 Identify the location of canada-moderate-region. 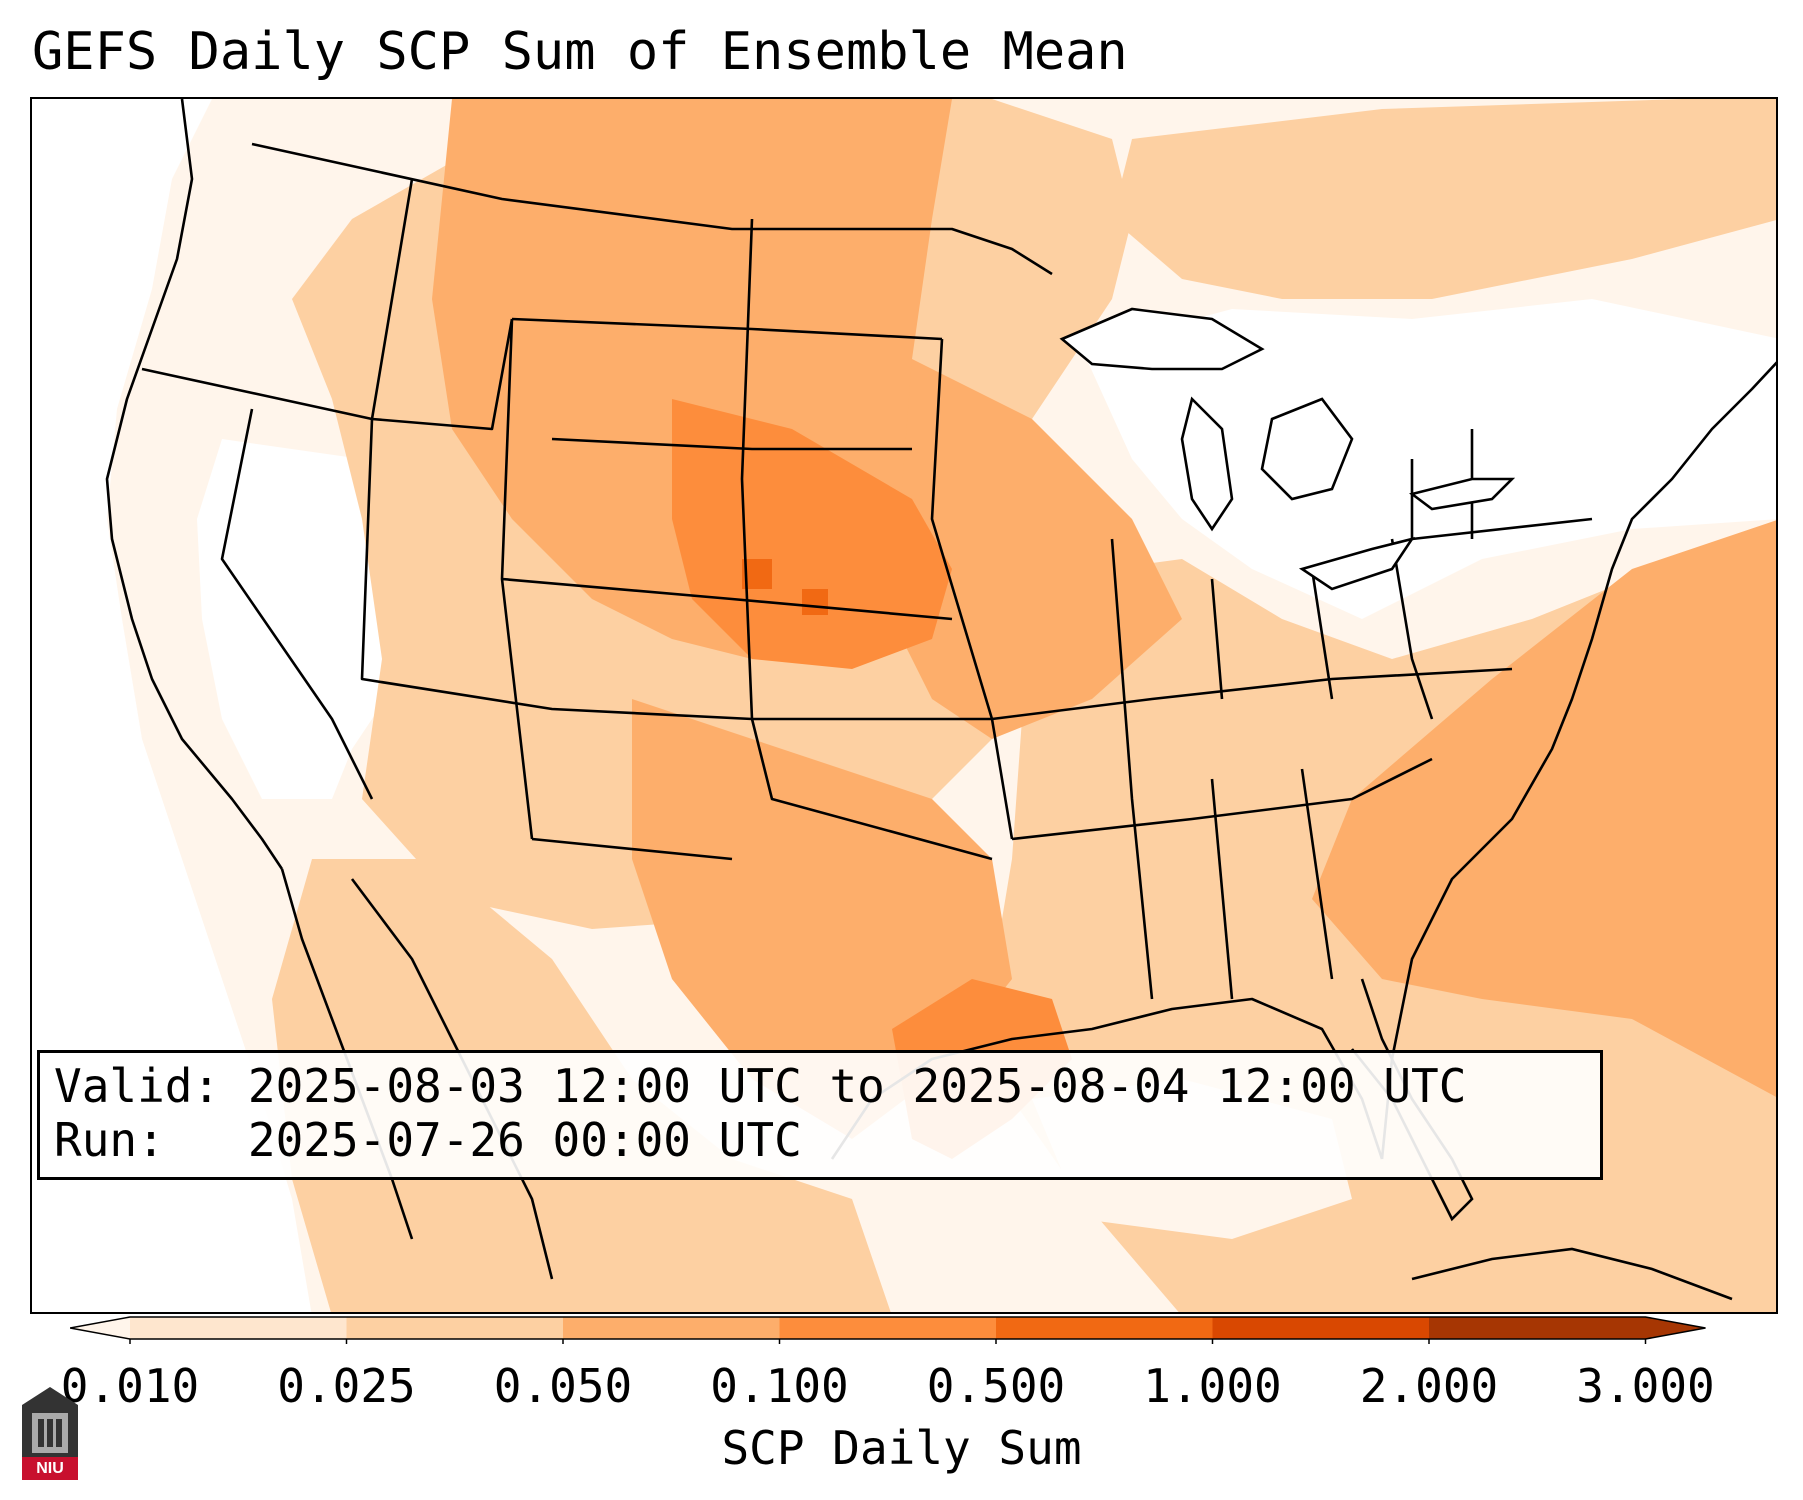
(1444, 199).